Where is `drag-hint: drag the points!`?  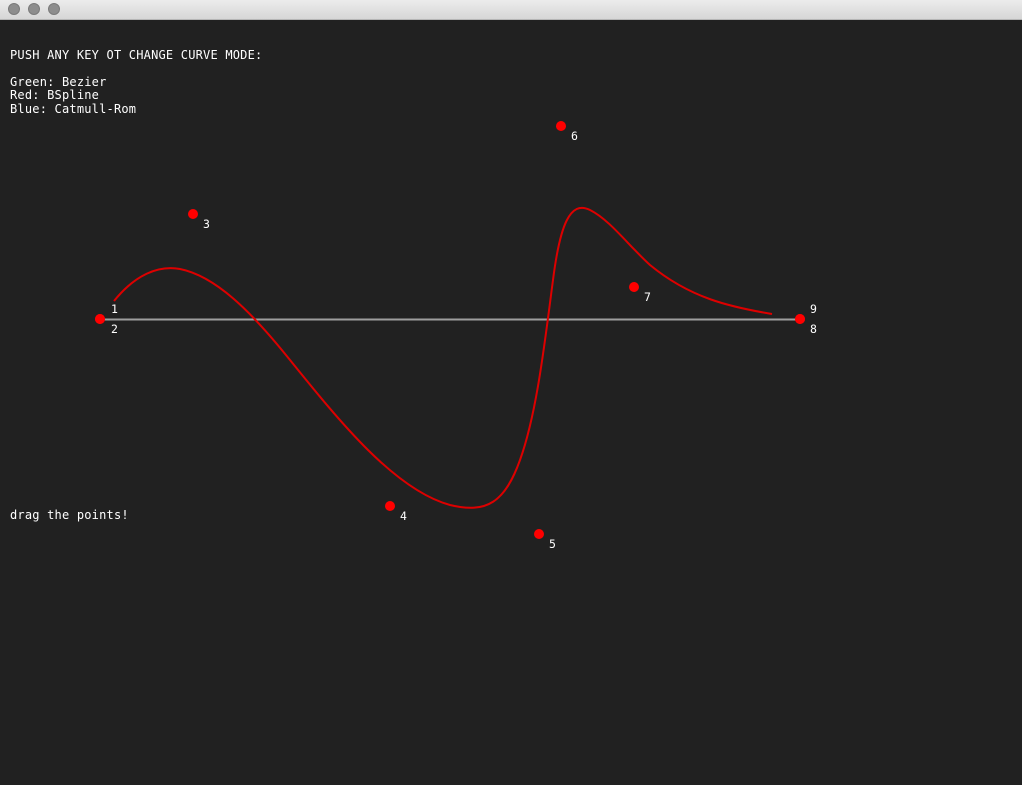
drag-hint: drag the points! is located at coordinates (69, 515).